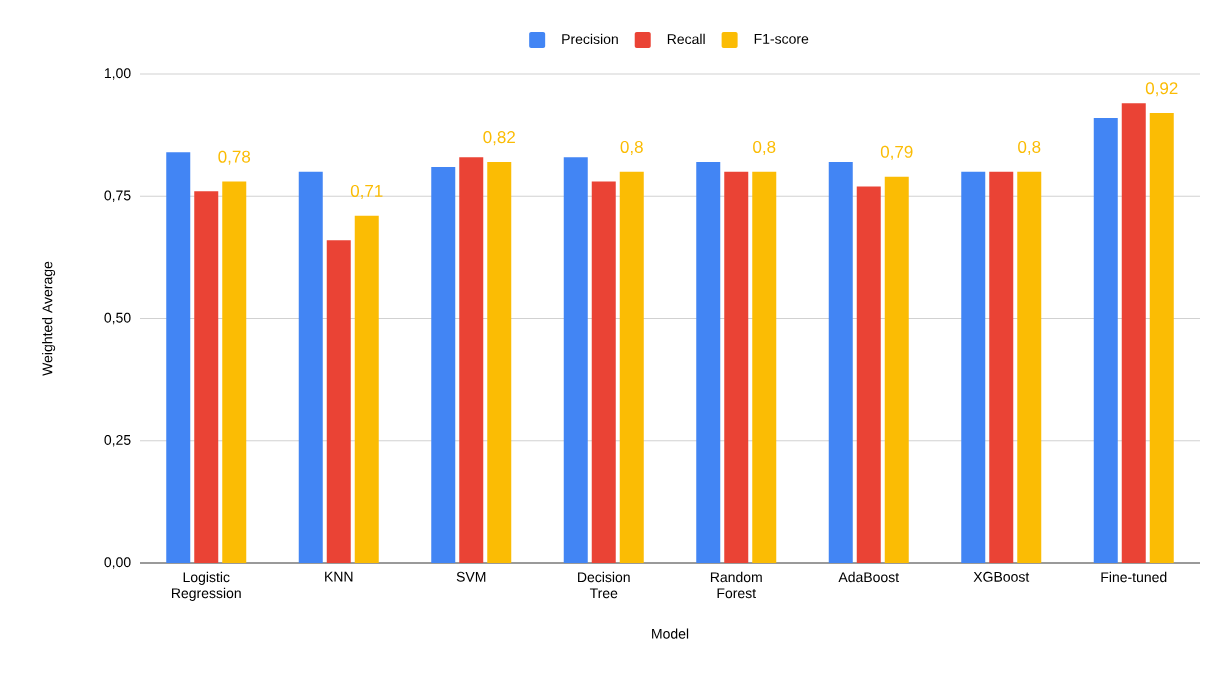 The image size is (1209, 680). Describe the element at coordinates (366, 191) in the screenshot. I see `data-label: 0,71` at that location.